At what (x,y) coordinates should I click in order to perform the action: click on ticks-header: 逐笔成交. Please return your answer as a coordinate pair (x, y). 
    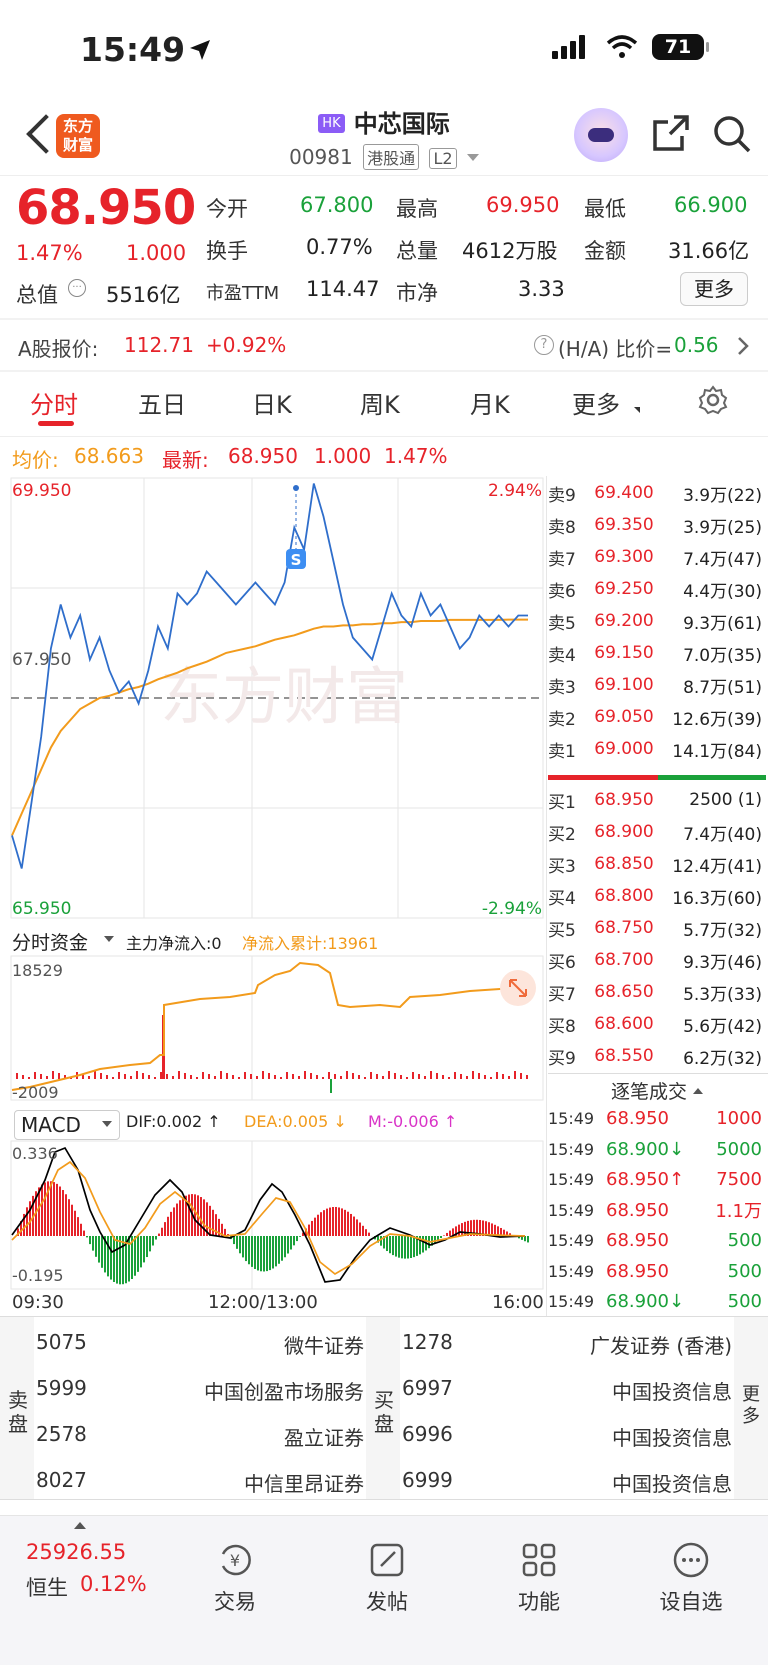
    Looking at the image, I should click on (657, 1090).